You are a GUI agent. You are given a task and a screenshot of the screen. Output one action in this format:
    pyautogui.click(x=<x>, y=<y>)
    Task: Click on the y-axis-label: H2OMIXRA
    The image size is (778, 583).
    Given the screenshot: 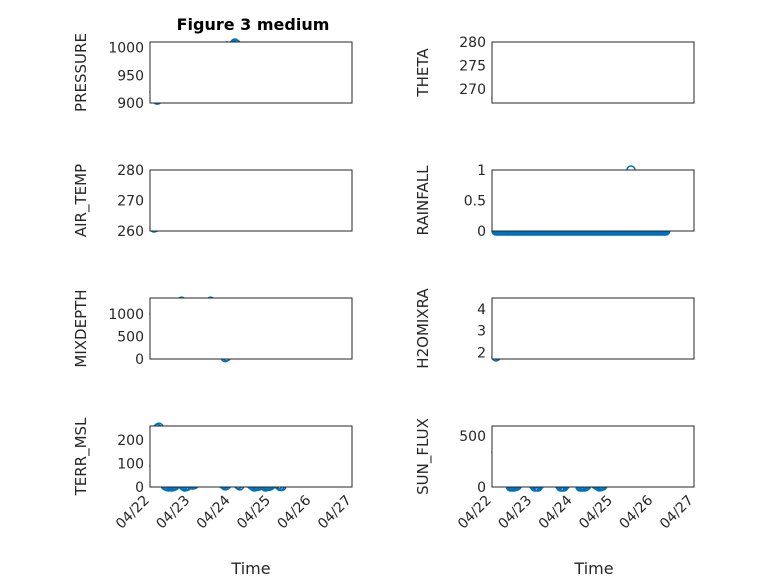 What is the action you would take?
    pyautogui.click(x=423, y=328)
    